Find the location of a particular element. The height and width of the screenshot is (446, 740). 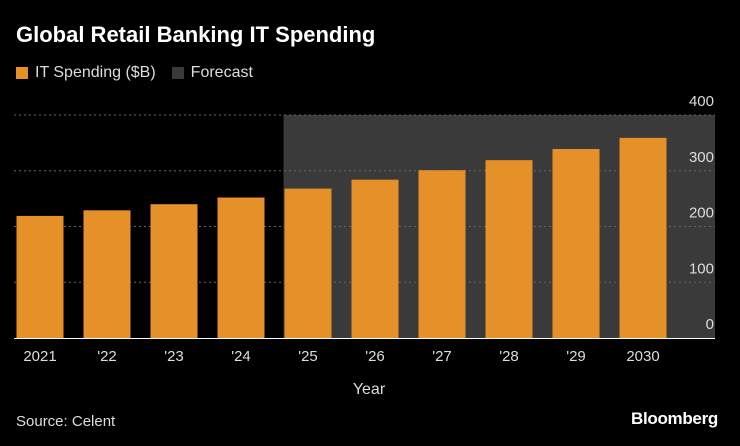

legend-label-spending: IT Spending ($B) is located at coordinates (95, 72).